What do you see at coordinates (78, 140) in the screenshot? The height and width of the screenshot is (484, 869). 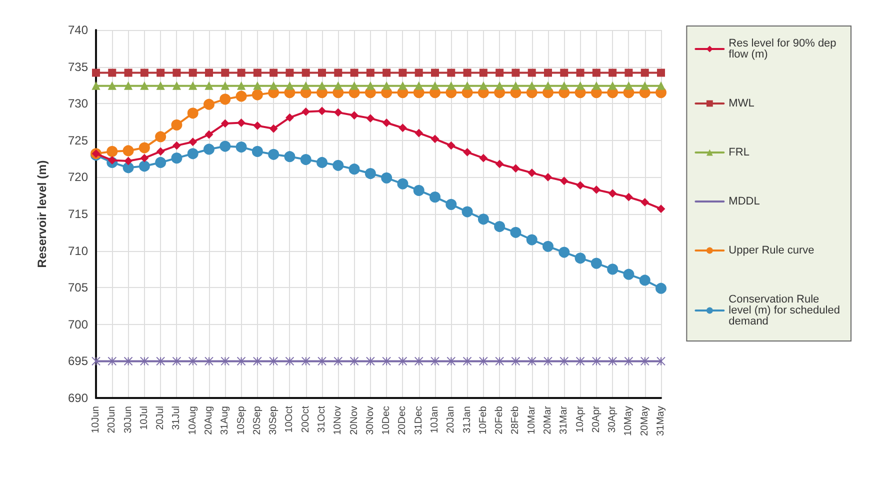 I see `y-tick-label: 725` at bounding box center [78, 140].